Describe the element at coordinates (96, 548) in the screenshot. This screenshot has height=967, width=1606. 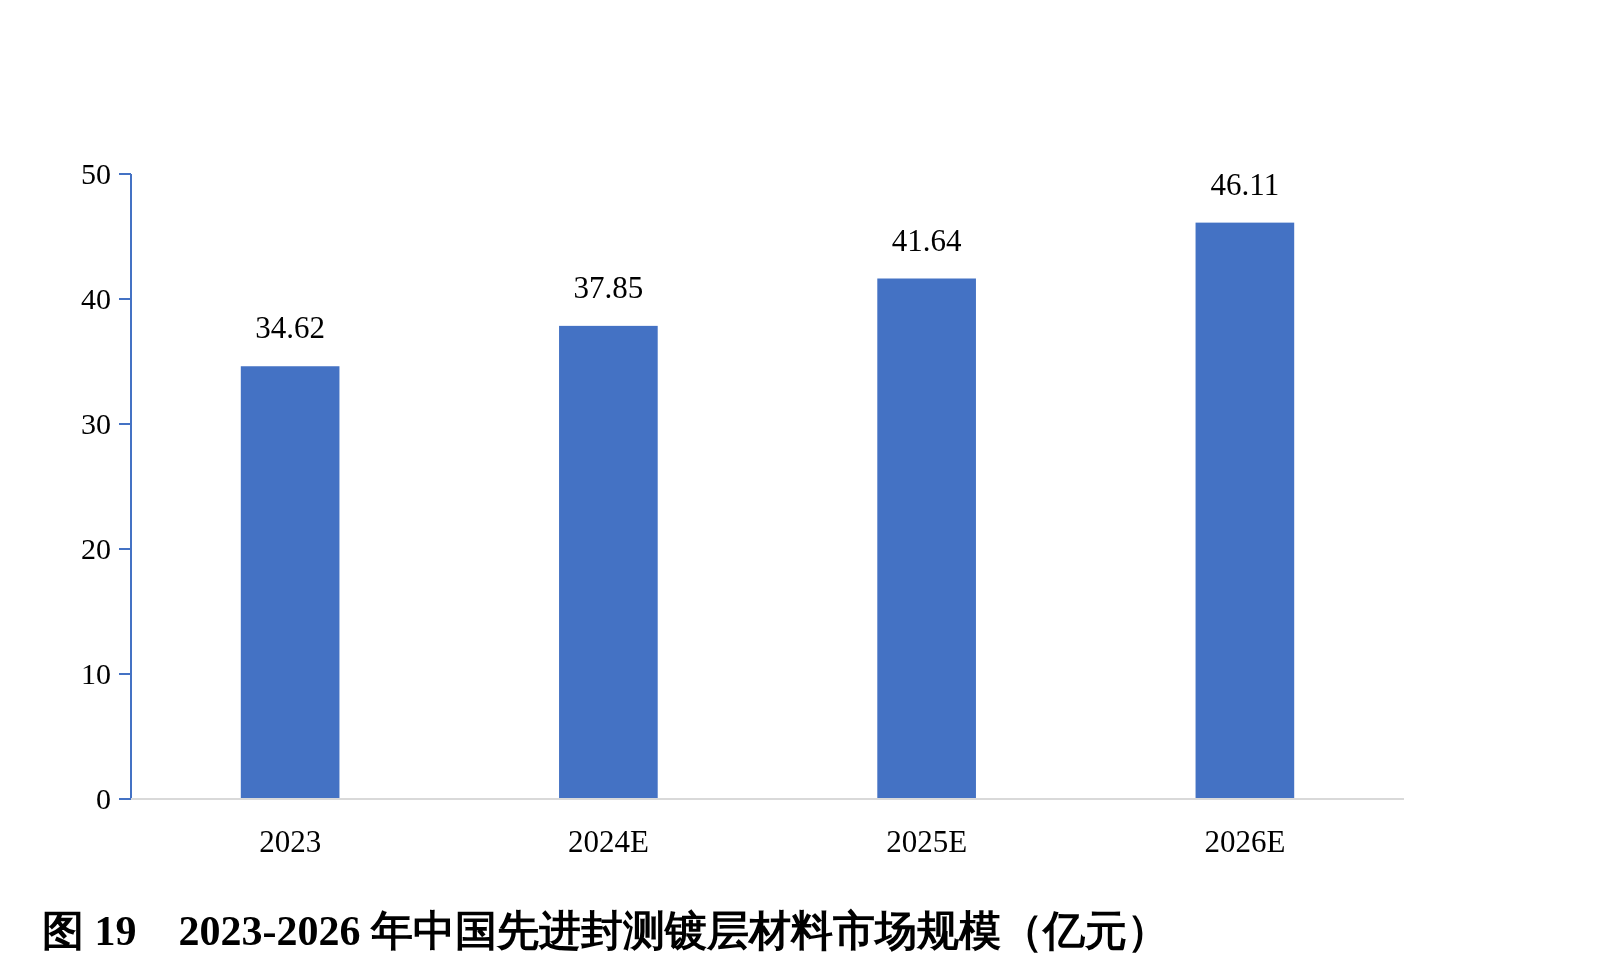
I see `y-tick-label: 20` at that location.